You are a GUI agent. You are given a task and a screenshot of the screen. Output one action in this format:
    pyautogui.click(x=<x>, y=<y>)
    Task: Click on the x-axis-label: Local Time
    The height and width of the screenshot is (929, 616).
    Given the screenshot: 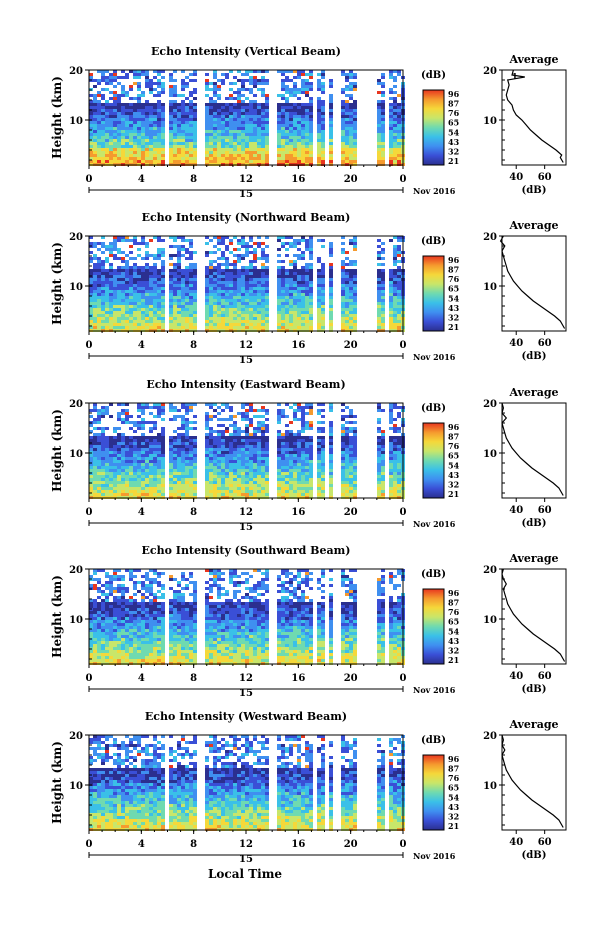 What is the action you would take?
    pyautogui.click(x=245, y=874)
    